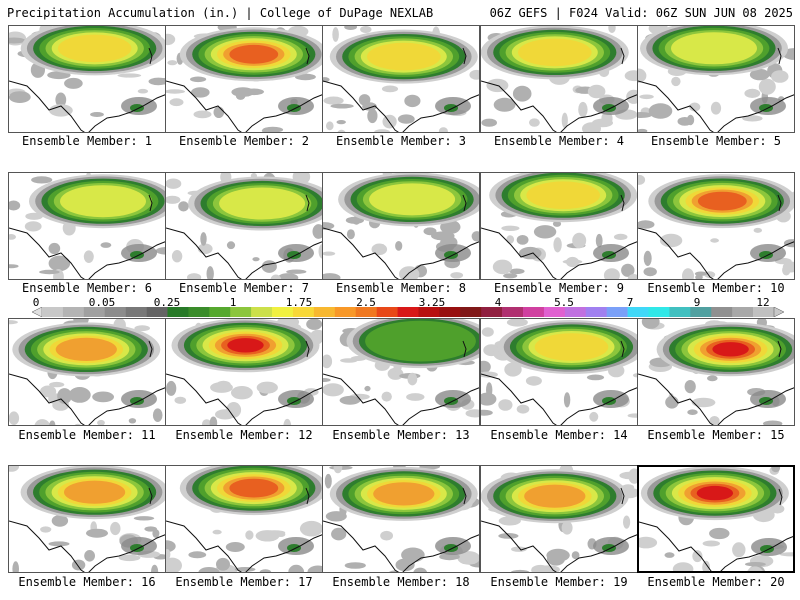 Image resolution: width=800 pixels, height=600 pixels. I want to click on colorbar-tick-label: 12, so click(763, 302).